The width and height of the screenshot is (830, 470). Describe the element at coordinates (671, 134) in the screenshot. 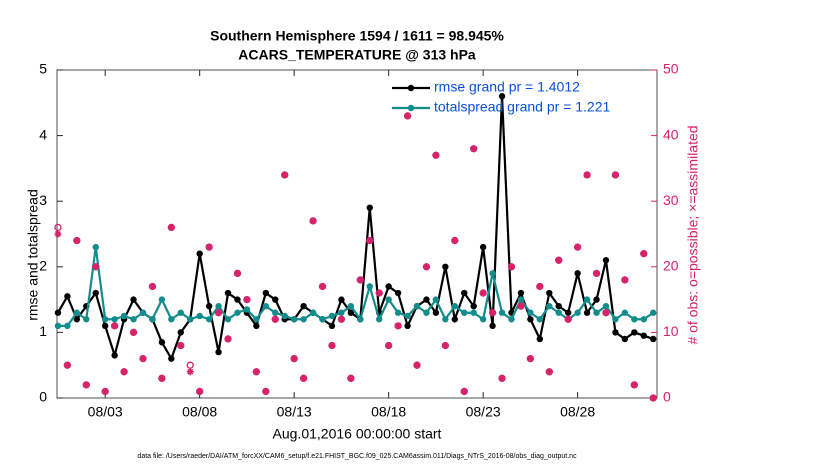

I see `y2-tick-label: 40` at that location.